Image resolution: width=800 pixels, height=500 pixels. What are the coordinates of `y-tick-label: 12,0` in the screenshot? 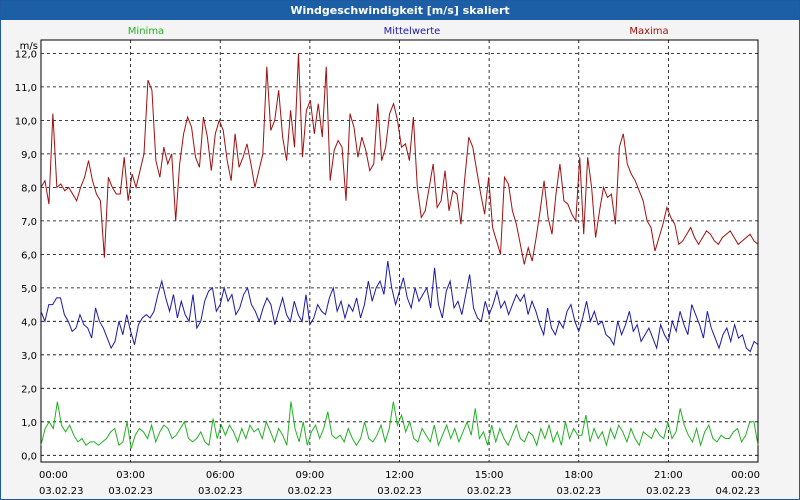 It's located at (26, 54).